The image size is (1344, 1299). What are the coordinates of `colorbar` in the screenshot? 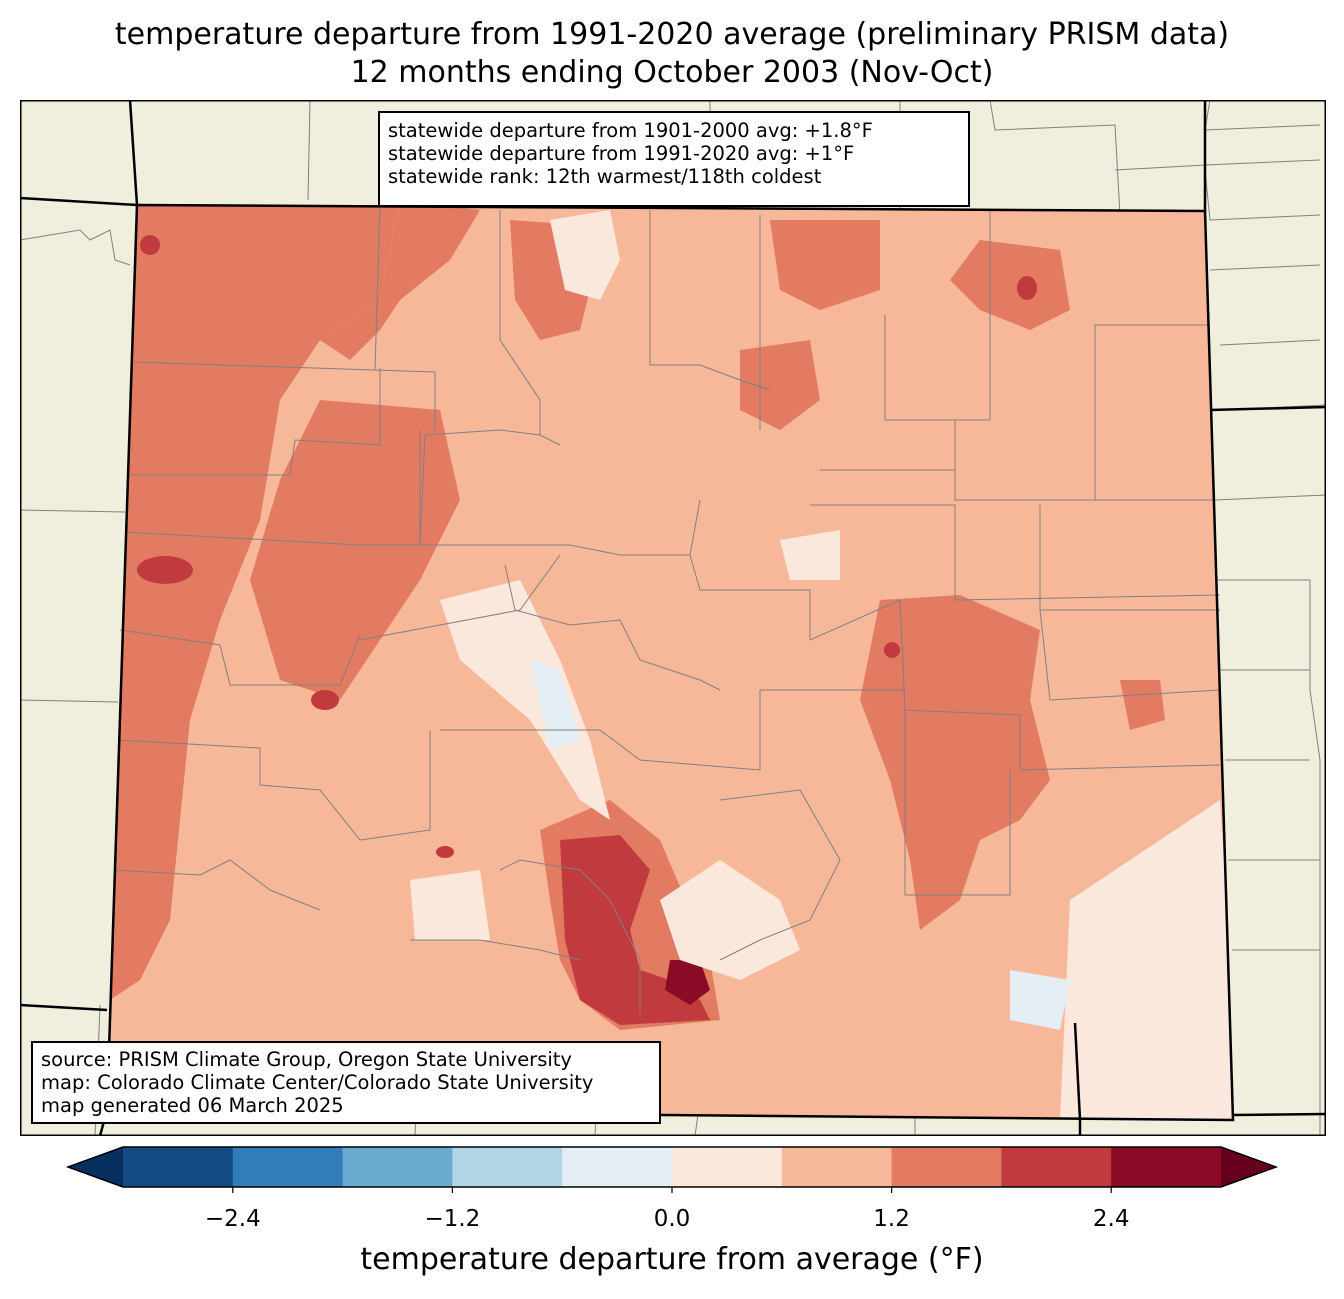 It's located at (672, 1169).